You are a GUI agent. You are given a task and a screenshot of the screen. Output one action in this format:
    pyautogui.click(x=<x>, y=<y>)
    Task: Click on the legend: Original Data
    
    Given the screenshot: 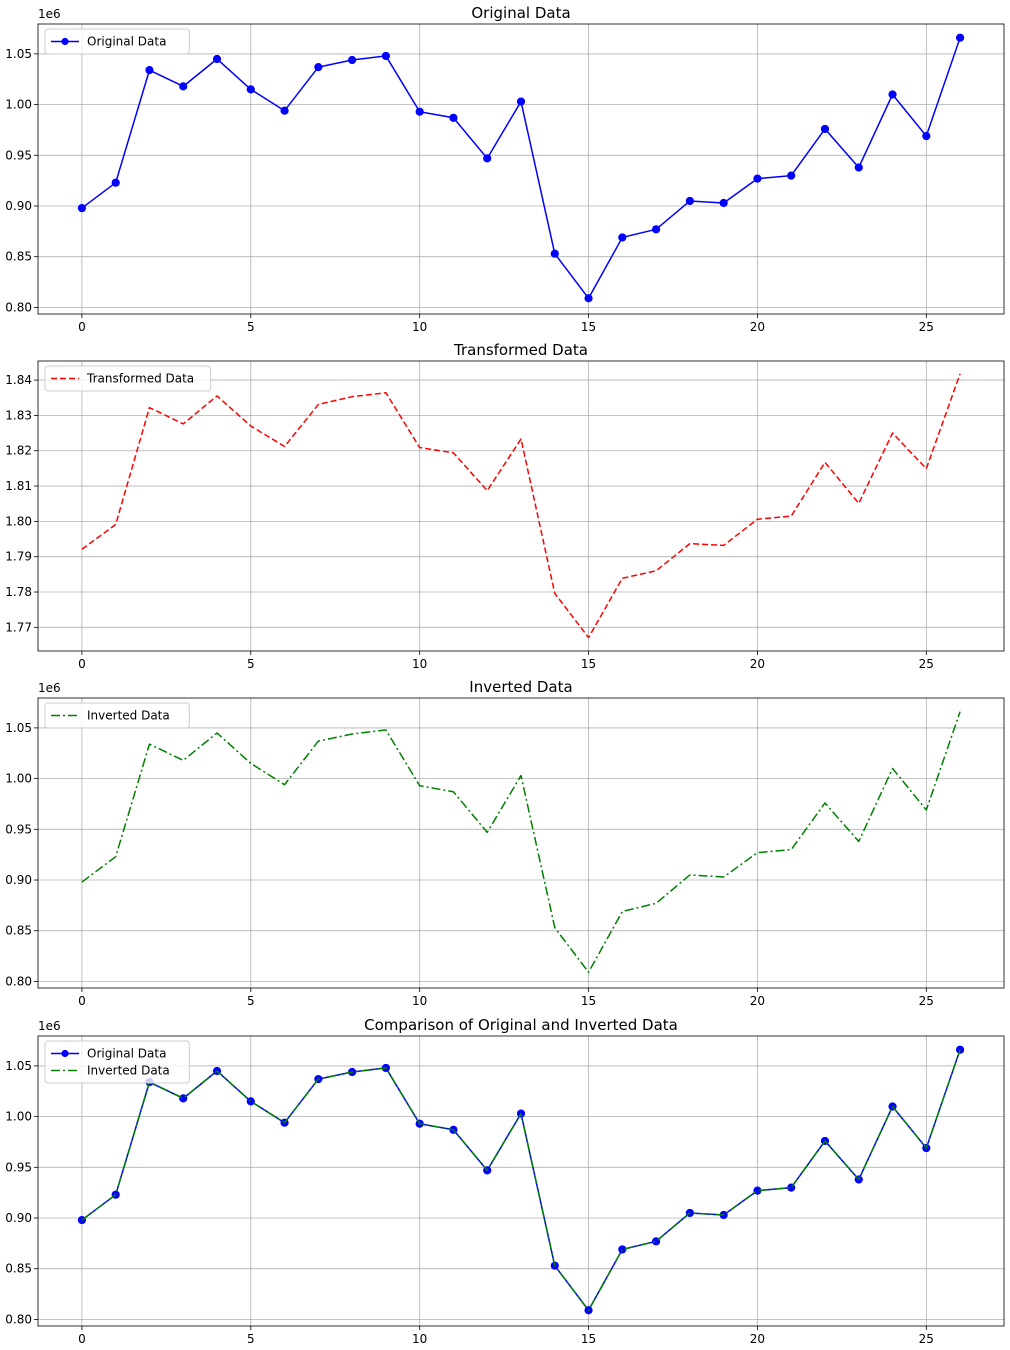 What is the action you would take?
    pyautogui.click(x=117, y=41)
    